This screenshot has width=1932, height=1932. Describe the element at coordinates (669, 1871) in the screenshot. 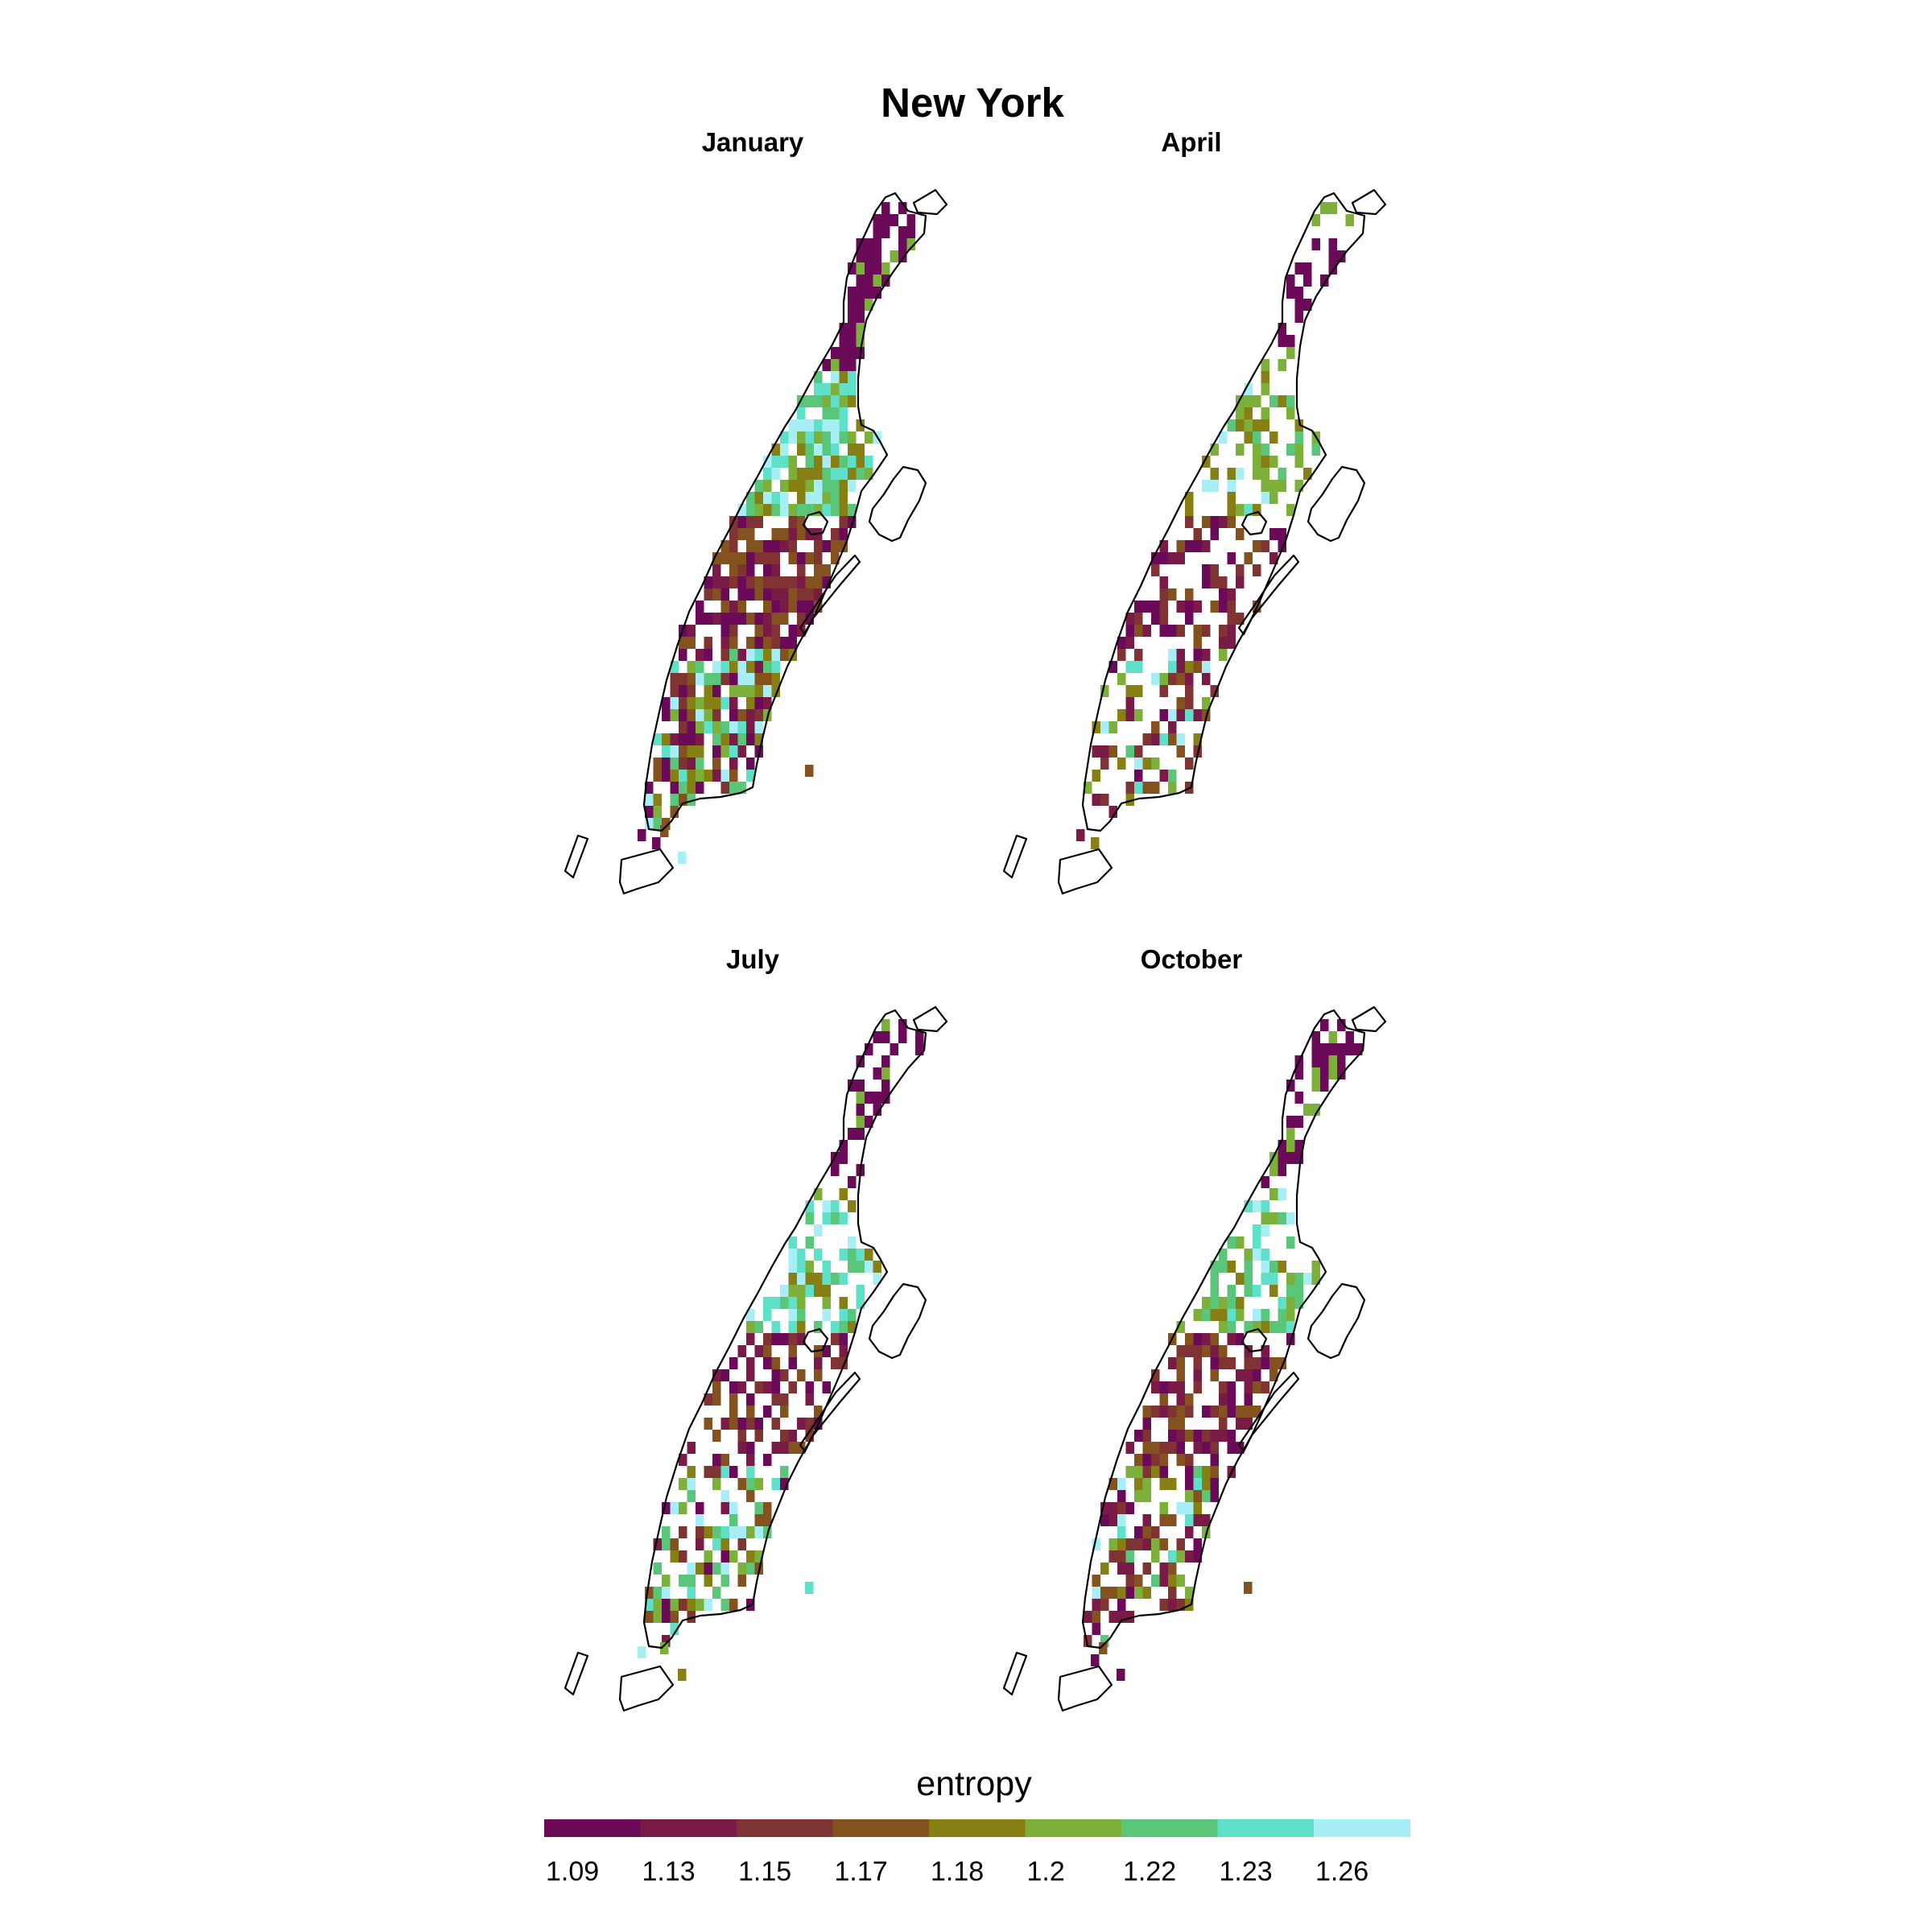

I see `legend-tick-label: 1.13` at that location.